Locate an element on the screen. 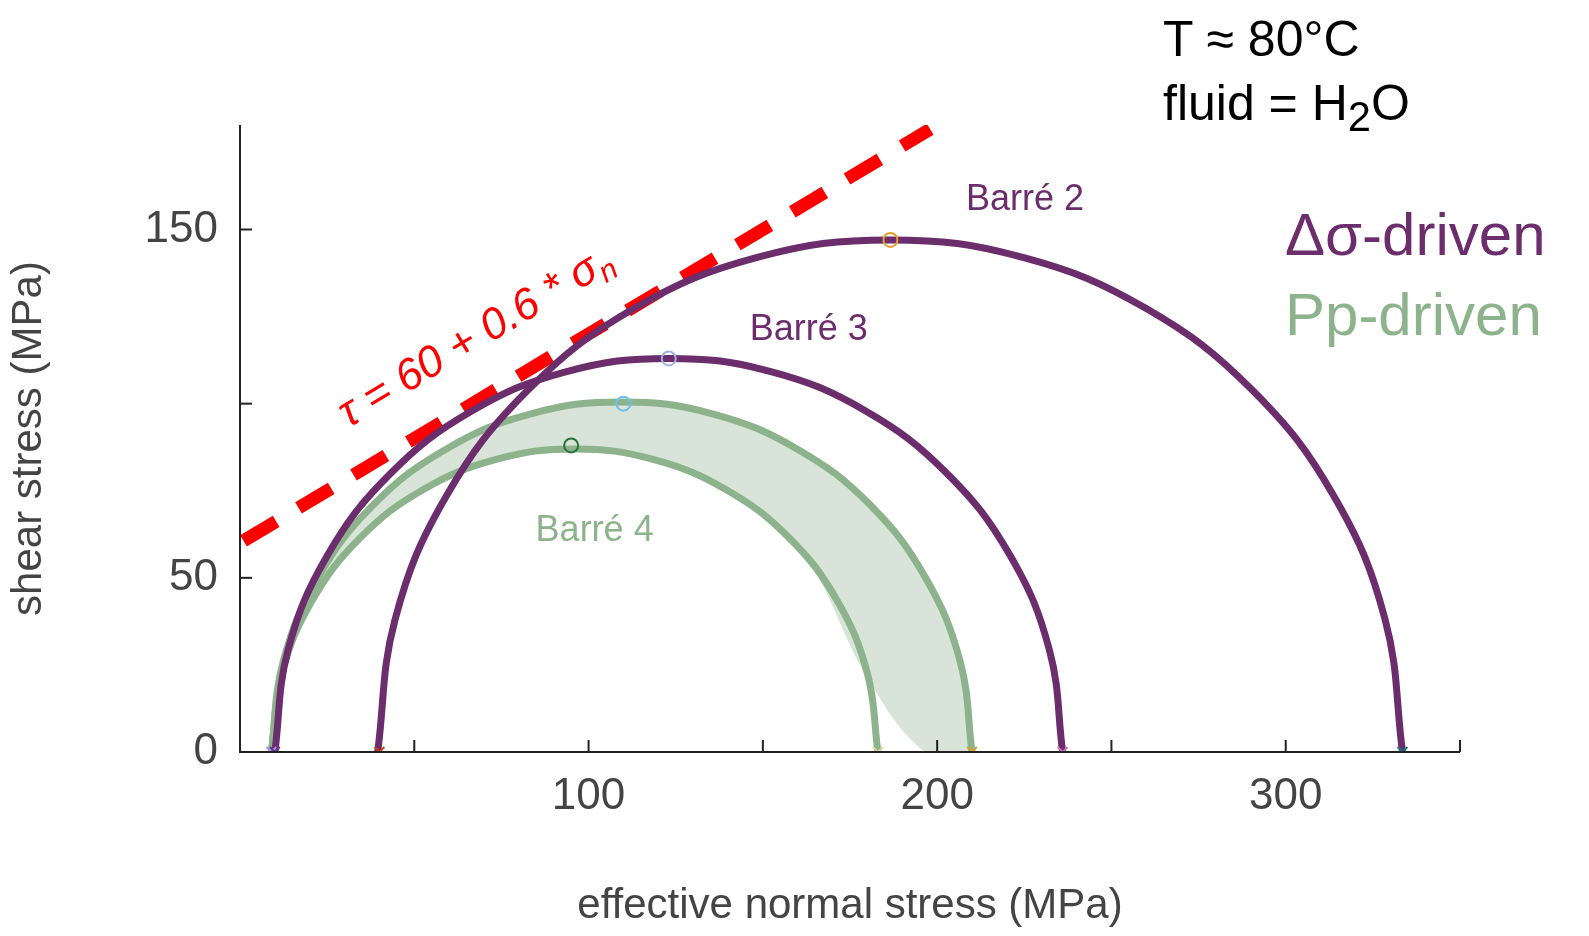  y-tick-label: 50 is located at coordinates (193, 574).